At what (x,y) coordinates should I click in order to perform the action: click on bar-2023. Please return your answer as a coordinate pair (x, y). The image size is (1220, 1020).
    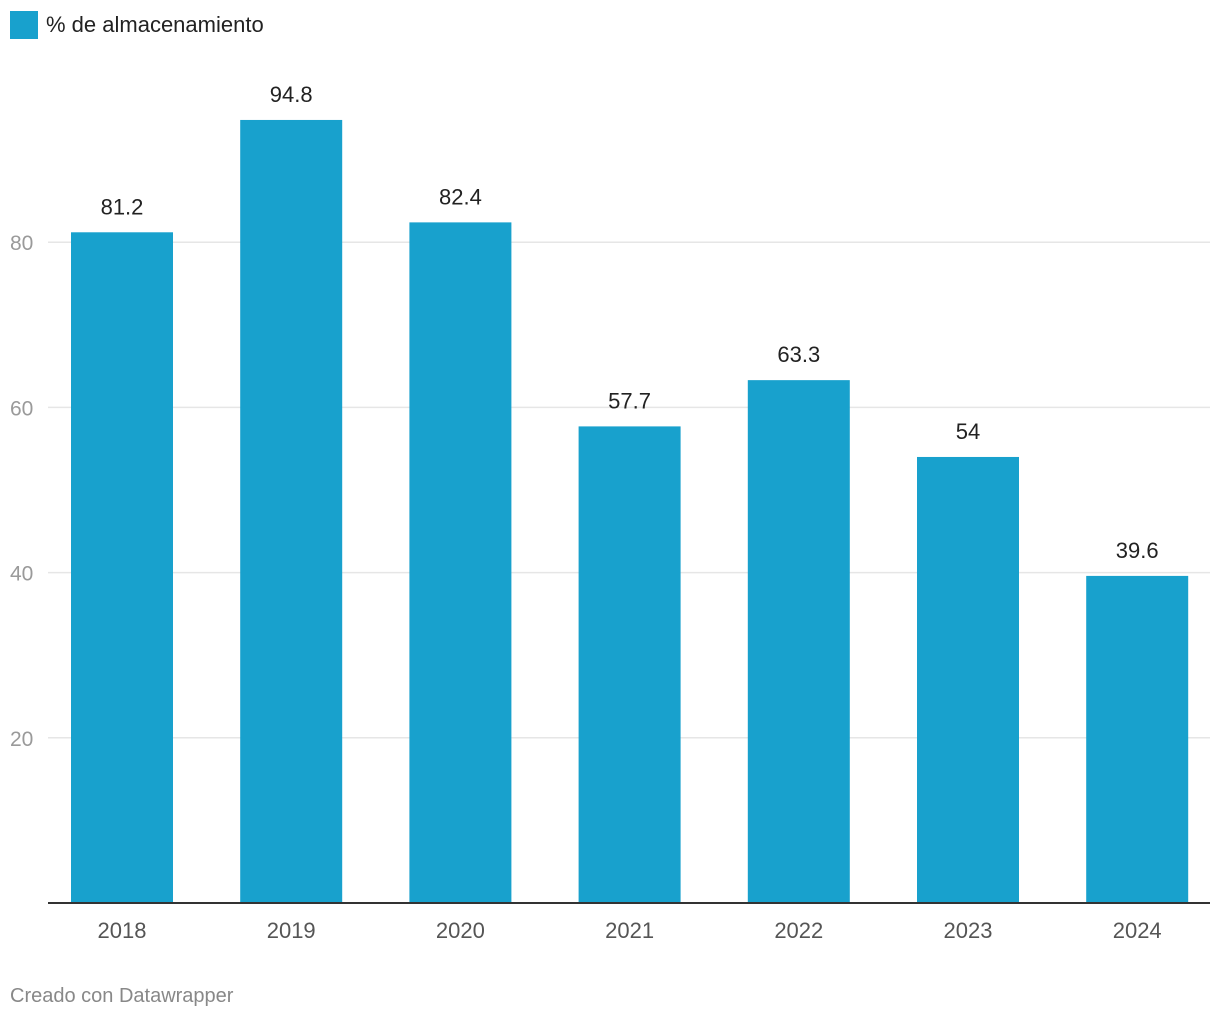
    Looking at the image, I should click on (968, 679).